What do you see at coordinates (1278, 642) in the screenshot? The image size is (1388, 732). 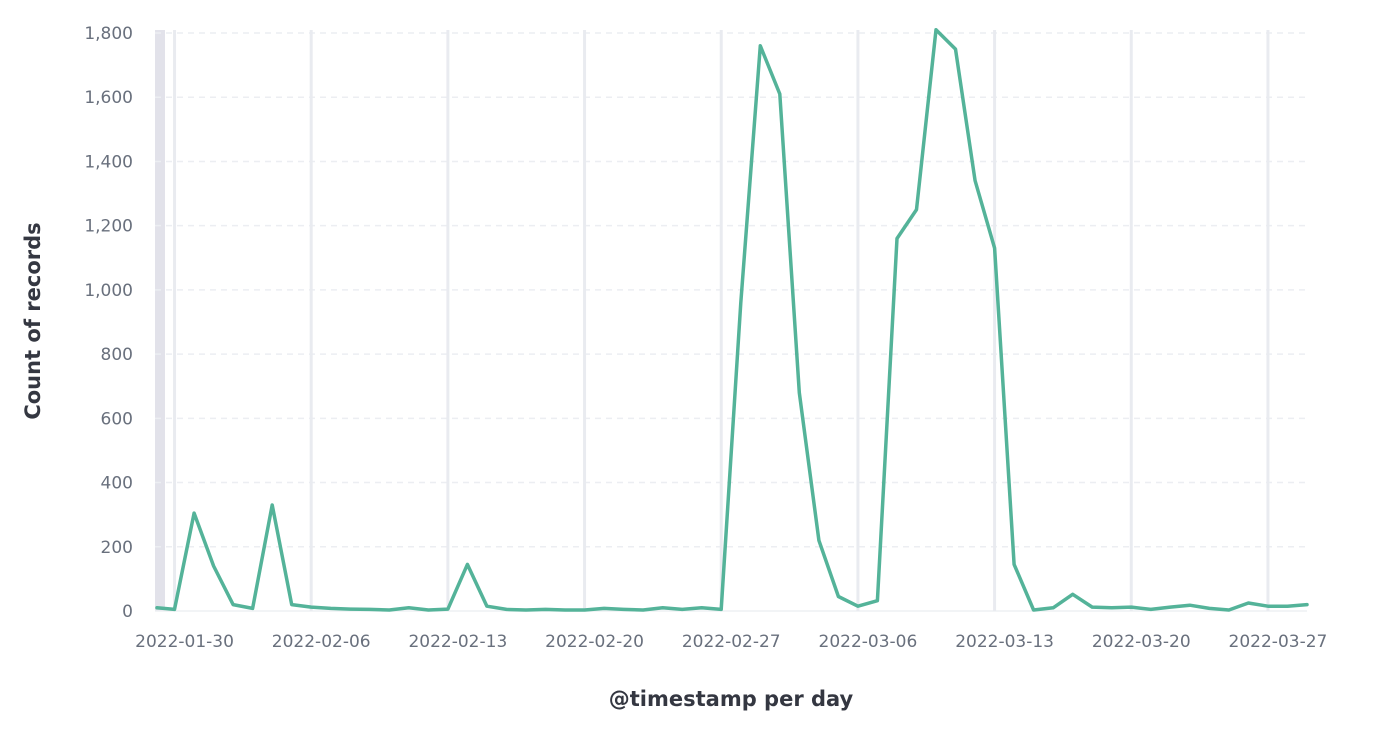 I see `x-tick-label-8: 2022-03-27` at bounding box center [1278, 642].